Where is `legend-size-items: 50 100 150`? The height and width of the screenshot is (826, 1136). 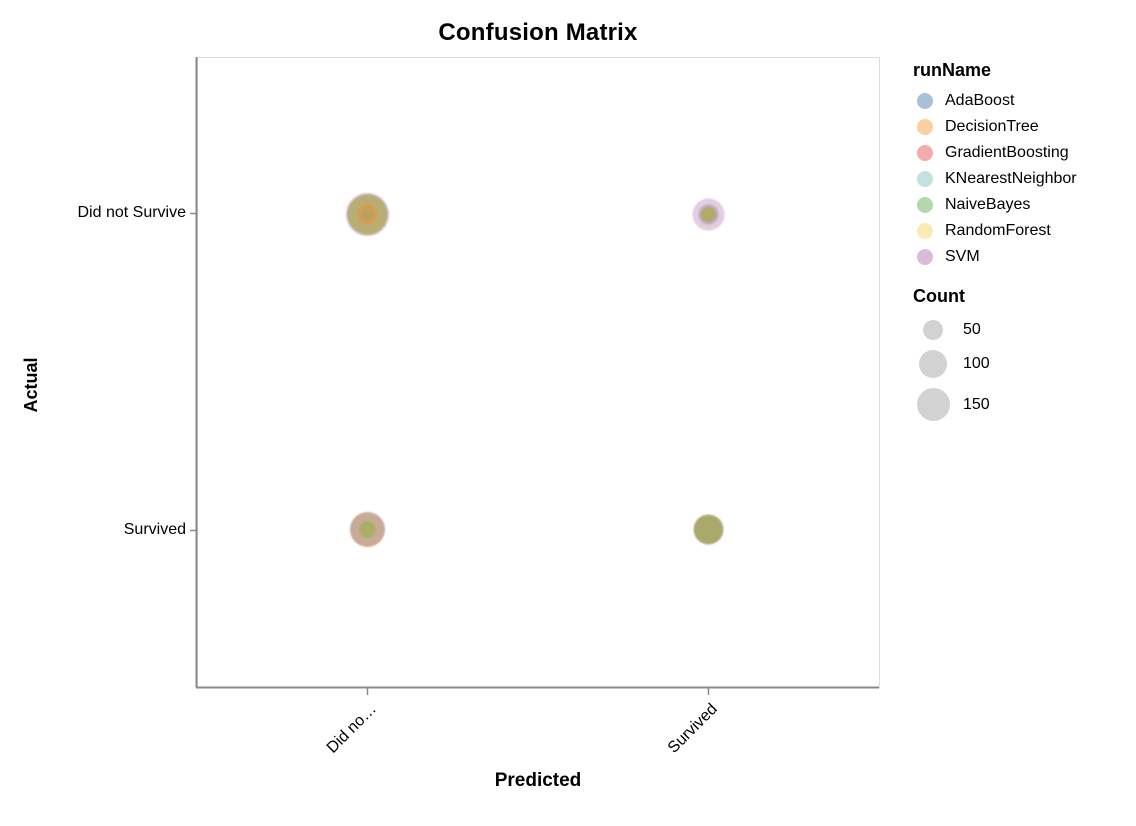 legend-size-items: 50 100 150 is located at coordinates (1021, 370).